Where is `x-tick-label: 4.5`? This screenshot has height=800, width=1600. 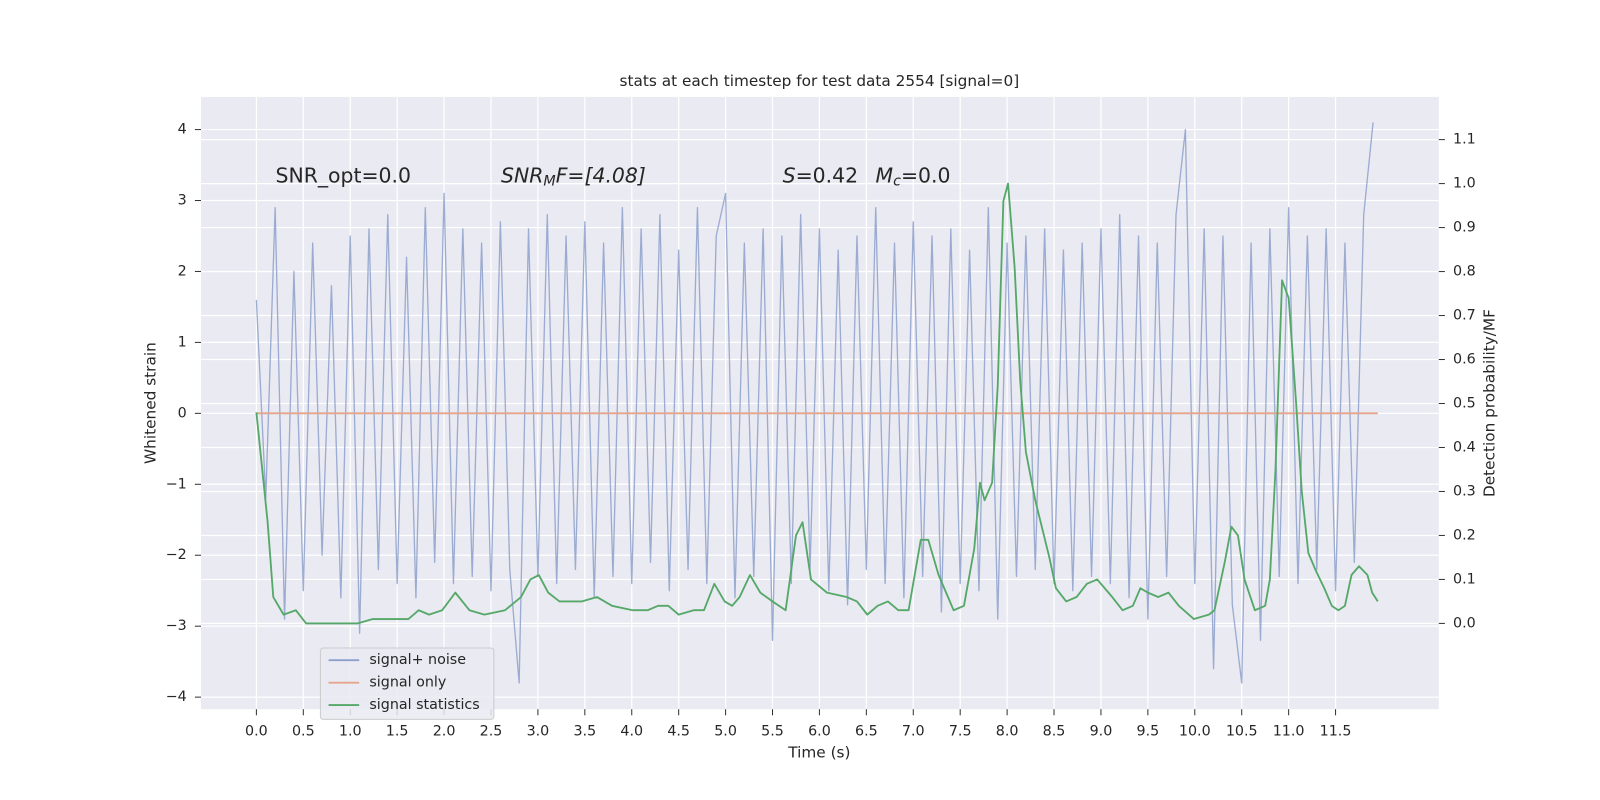
x-tick-label: 4.5 is located at coordinates (678, 732).